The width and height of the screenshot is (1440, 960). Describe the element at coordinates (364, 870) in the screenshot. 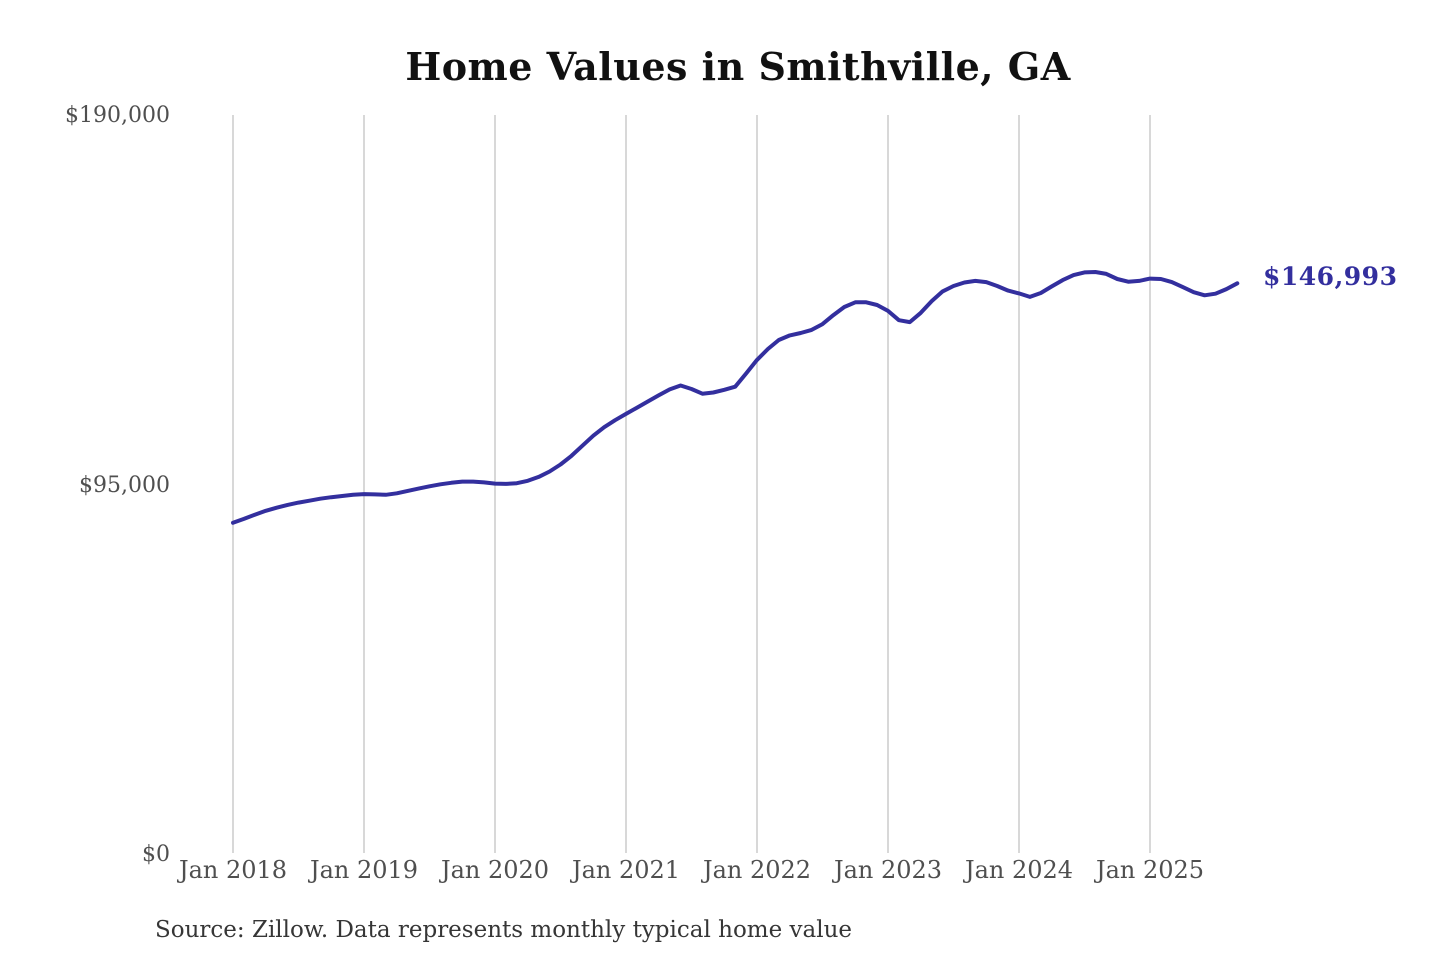

I see `x-tick-jan-2019: Jan 2019` at that location.